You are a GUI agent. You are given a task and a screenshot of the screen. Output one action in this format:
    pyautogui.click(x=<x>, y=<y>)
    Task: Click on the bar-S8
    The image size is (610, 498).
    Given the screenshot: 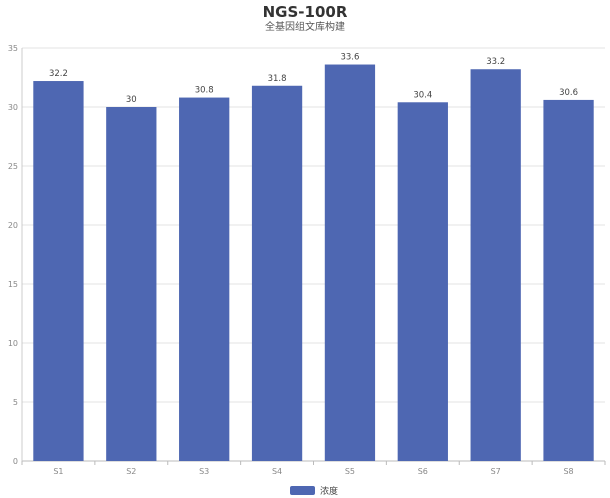 What is the action you would take?
    pyautogui.click(x=568, y=280)
    